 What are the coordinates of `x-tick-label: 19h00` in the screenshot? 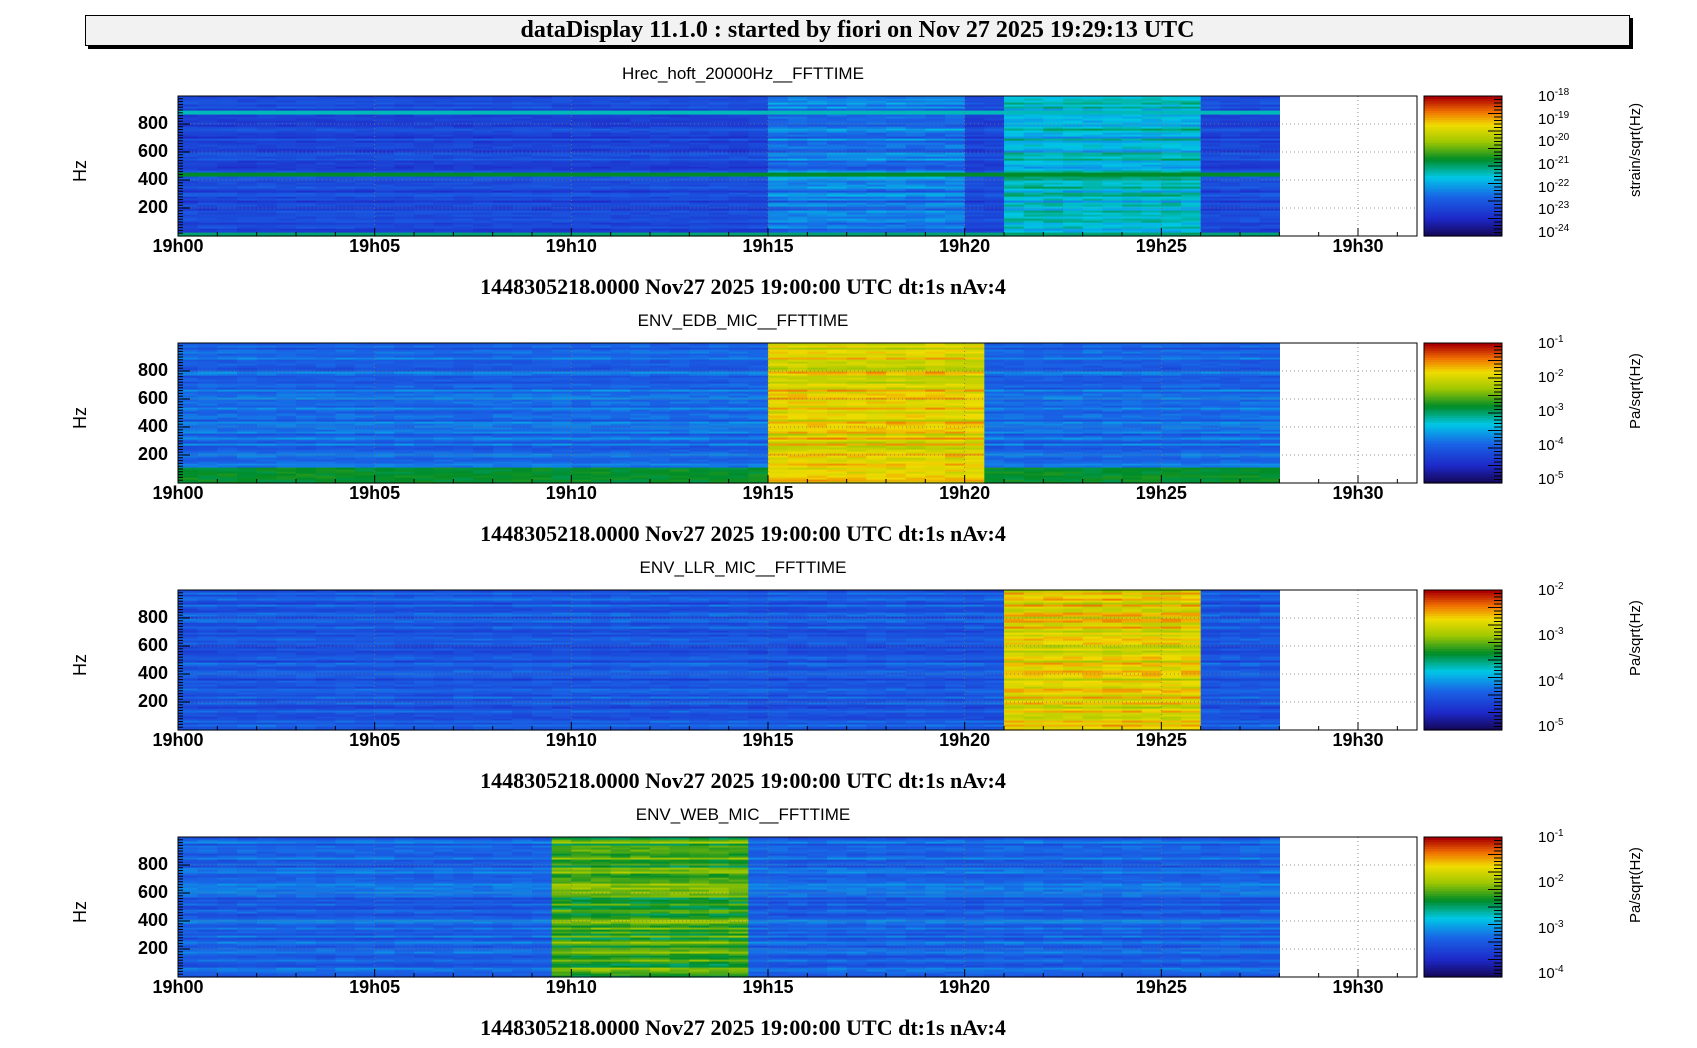 It's located at (178, 246).